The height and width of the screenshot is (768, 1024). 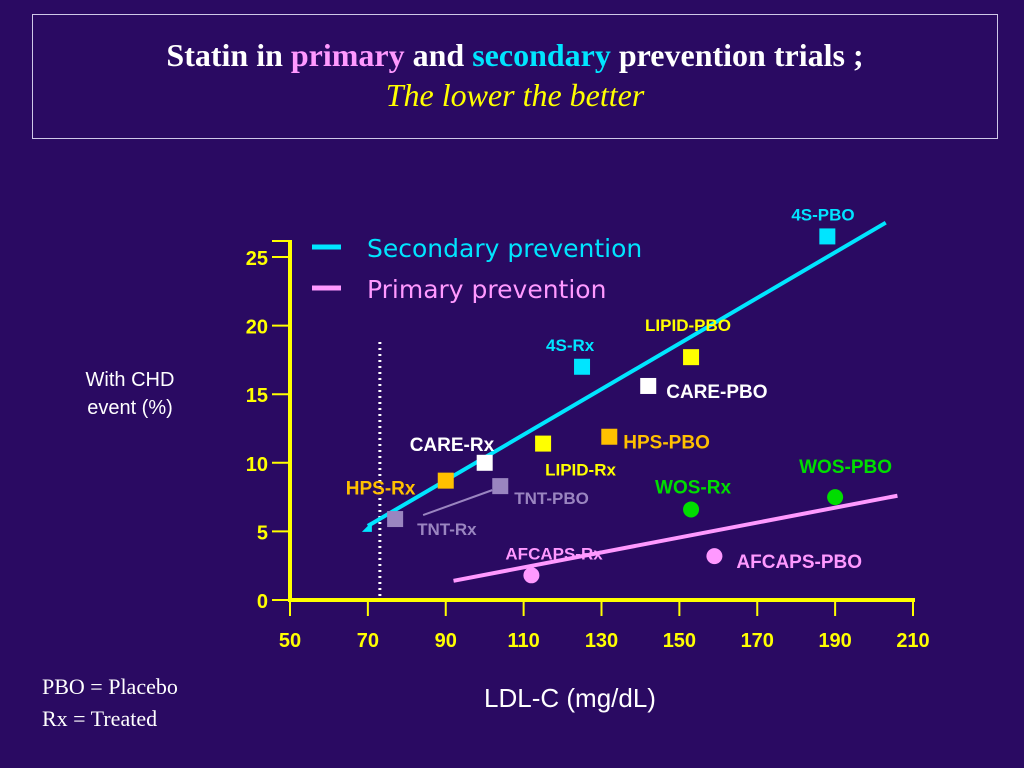 I want to click on footnote-rx: Rx = Treated, so click(x=100, y=718).